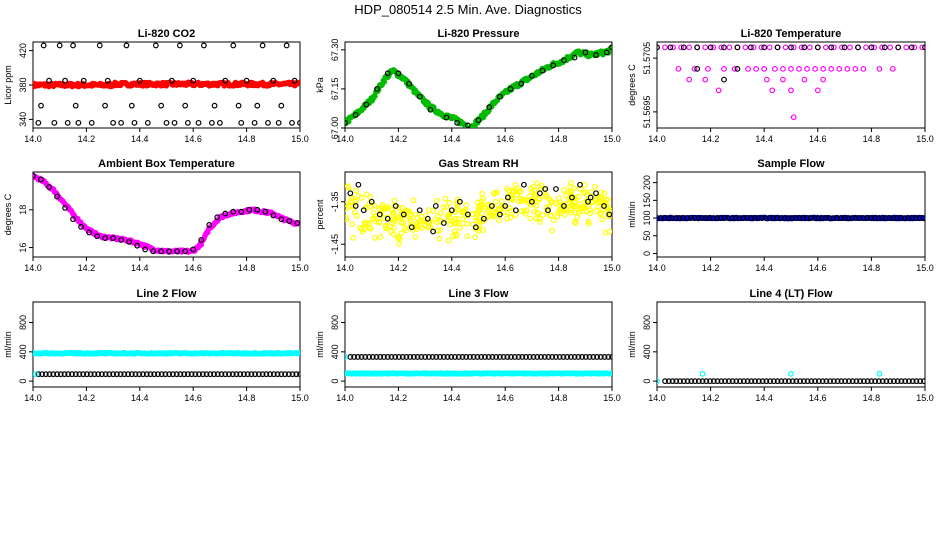 Image resolution: width=936 pixels, height=540 pixels. What do you see at coordinates (478, 164) in the screenshot?
I see `panel-title: Gas Stream RH` at bounding box center [478, 164].